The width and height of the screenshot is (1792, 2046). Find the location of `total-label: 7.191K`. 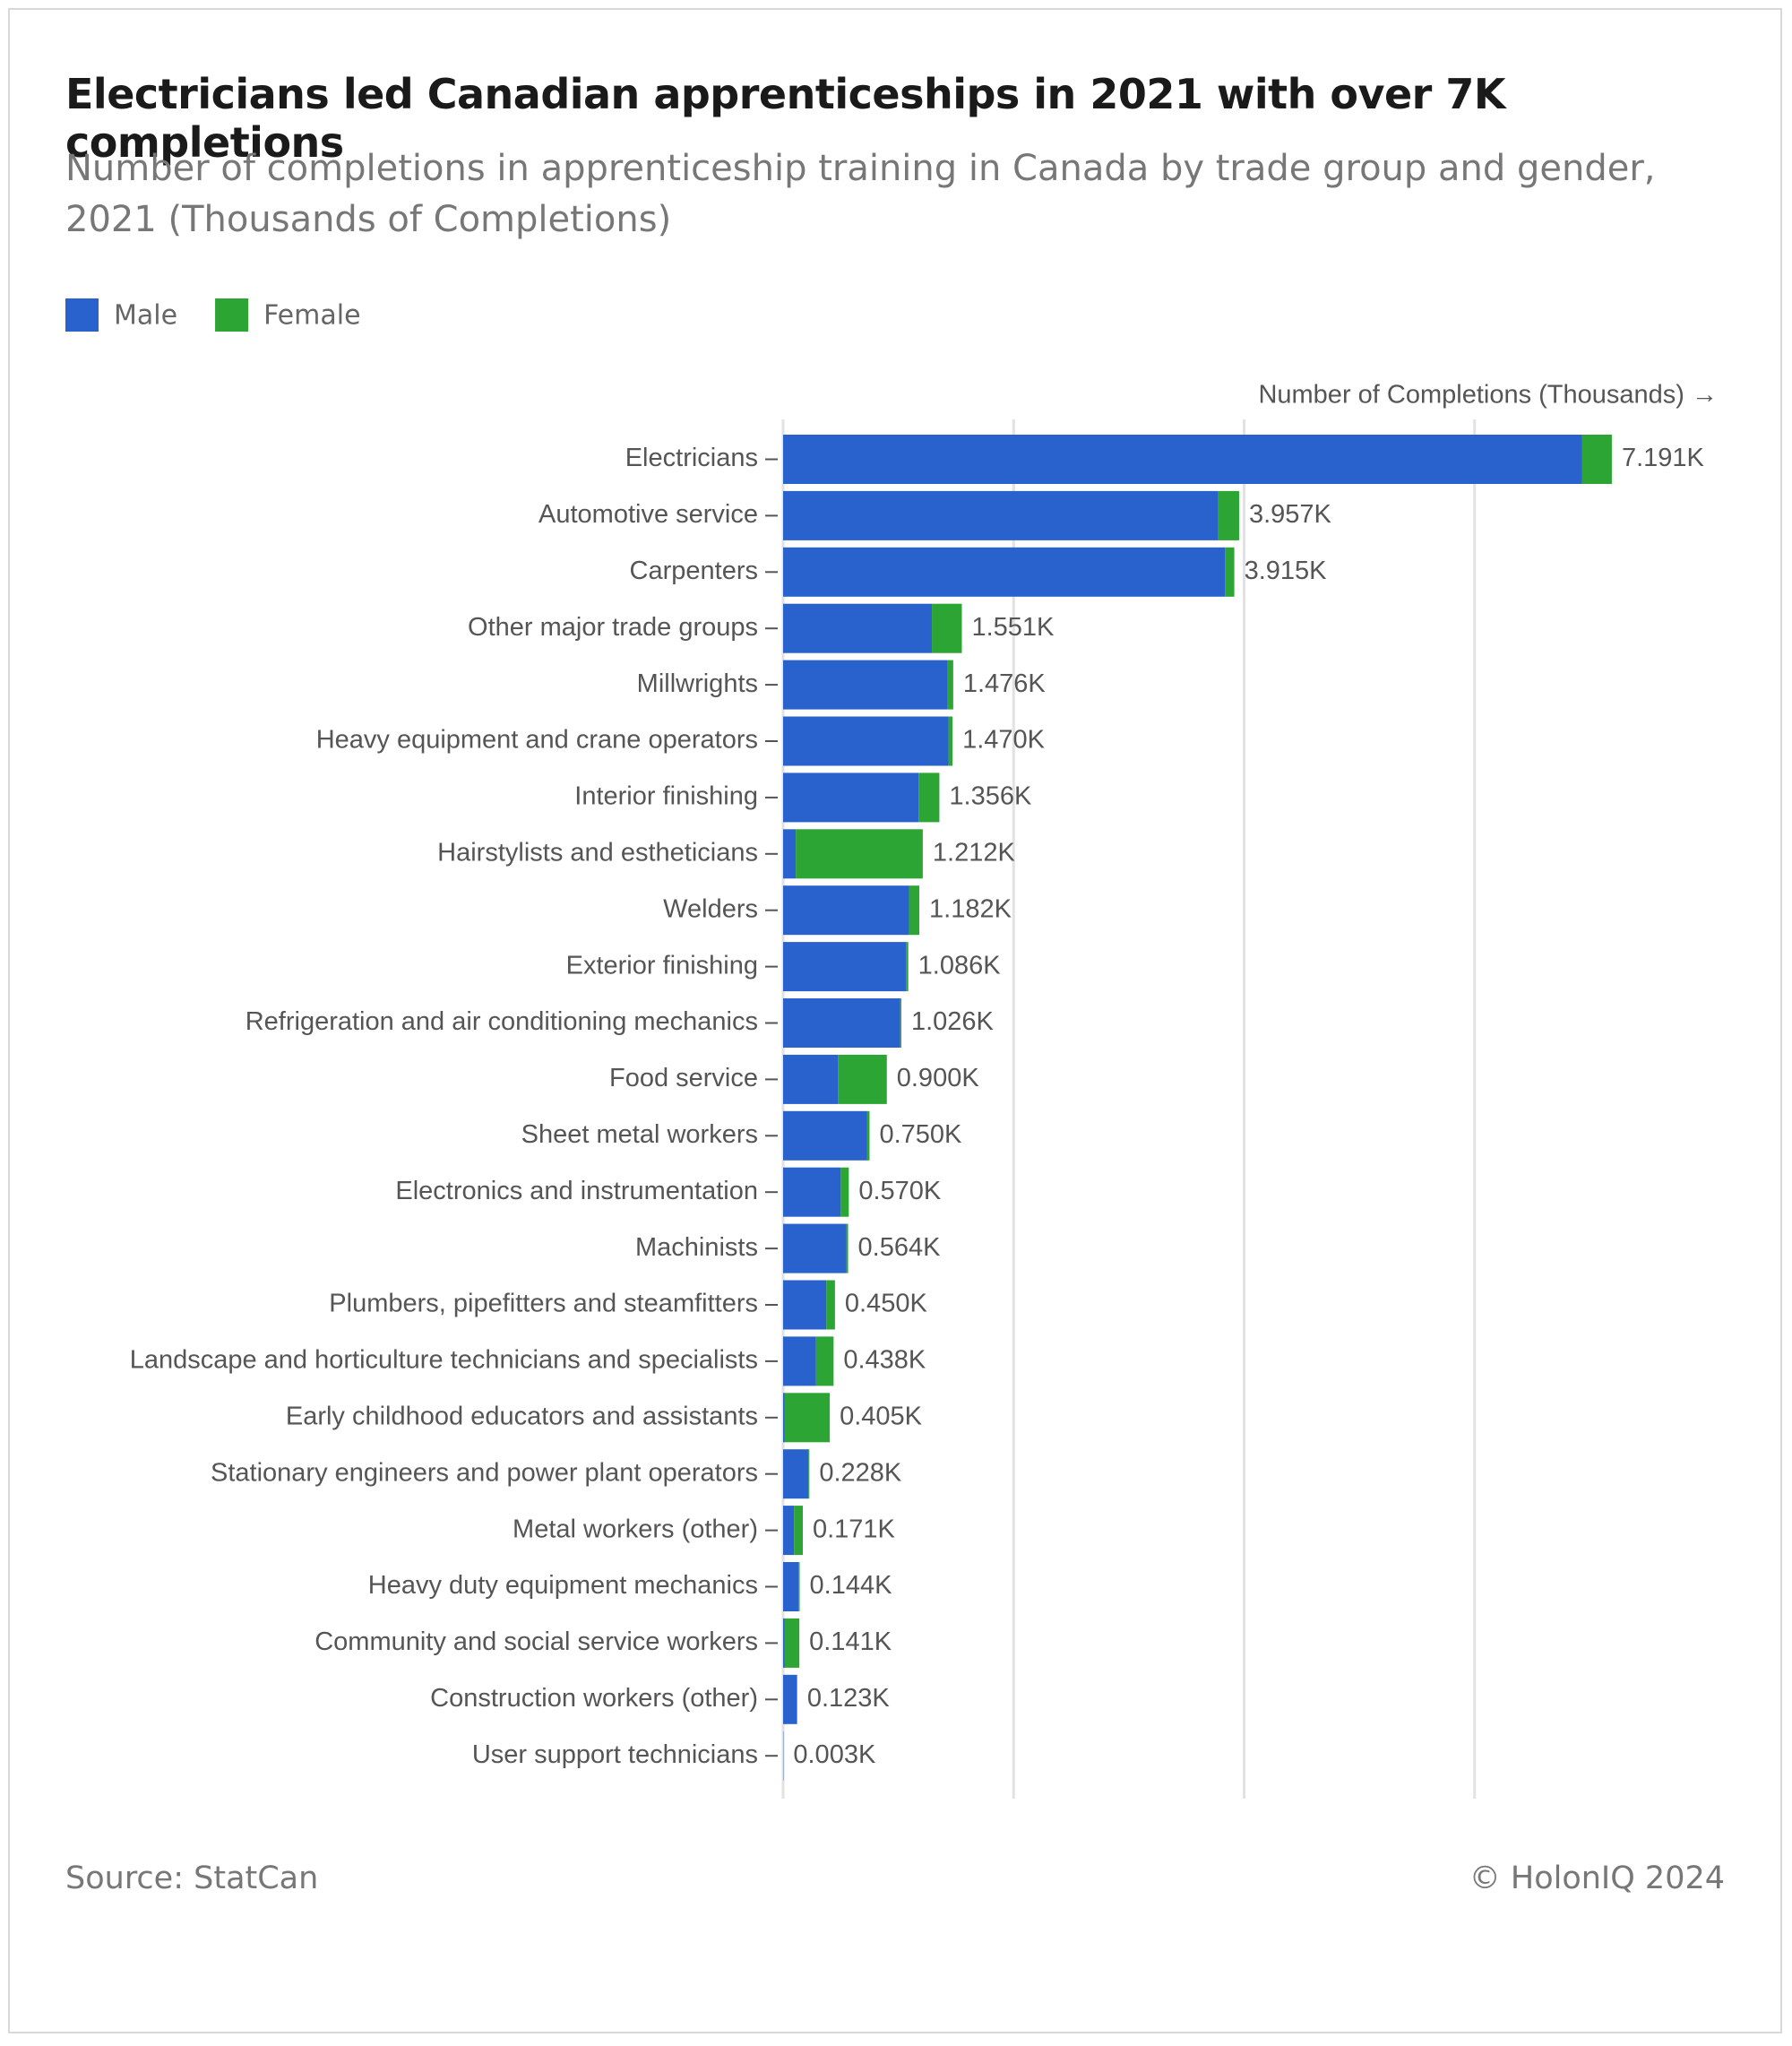

total-label: 7.191K is located at coordinates (1664, 458).